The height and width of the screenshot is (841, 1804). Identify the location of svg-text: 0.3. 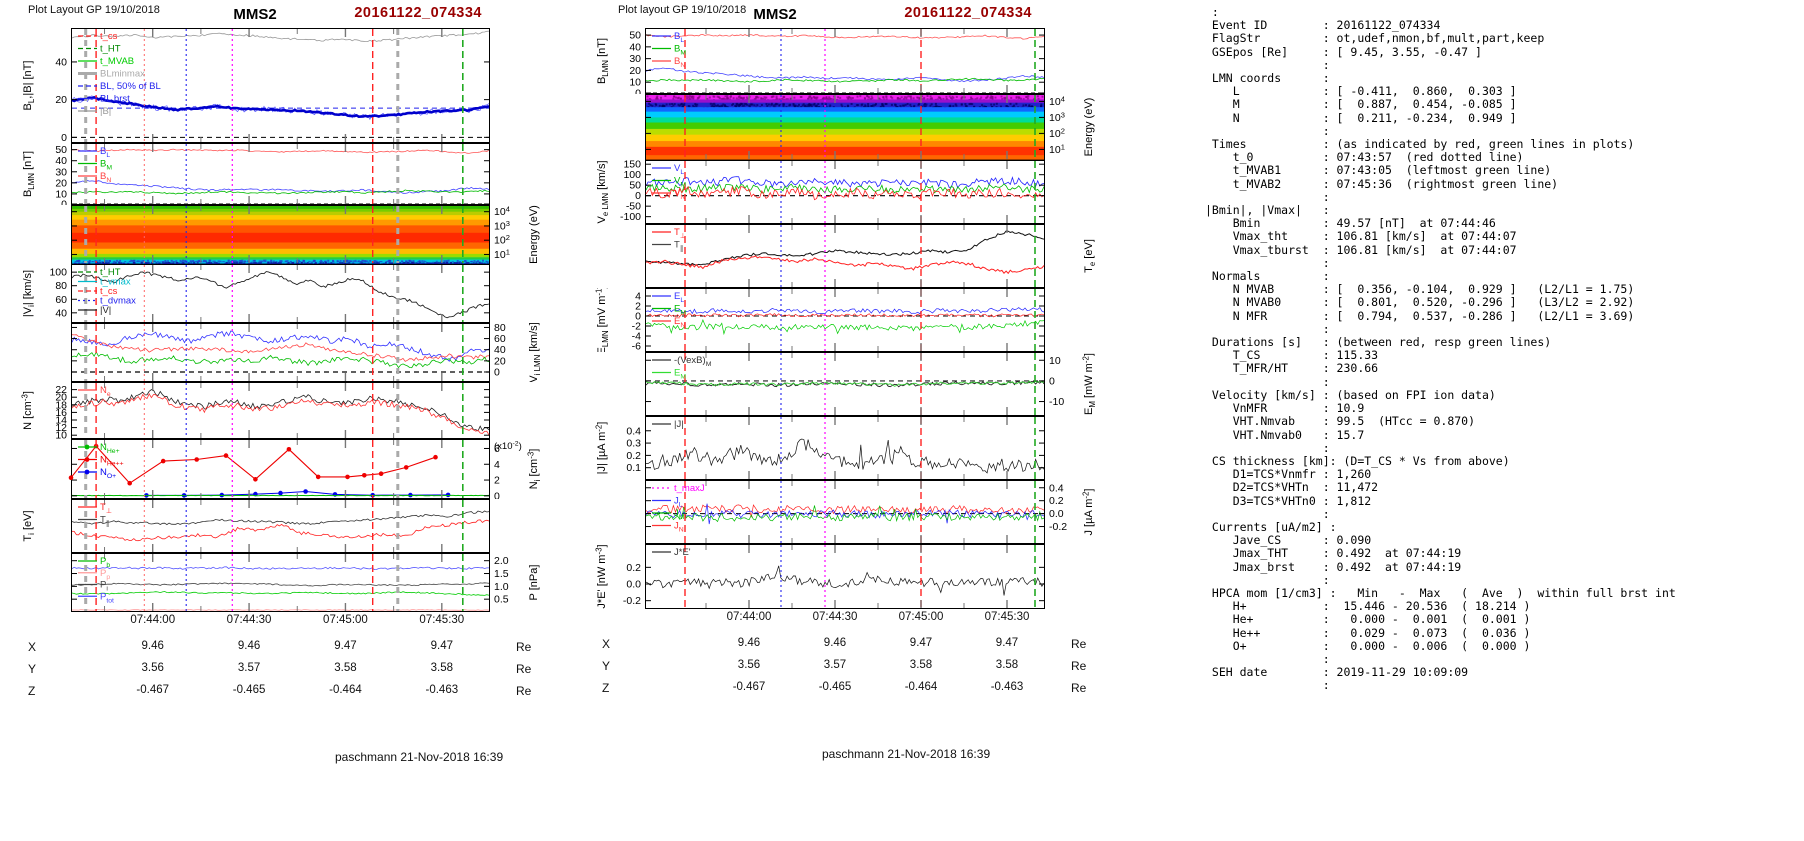
(633, 444).